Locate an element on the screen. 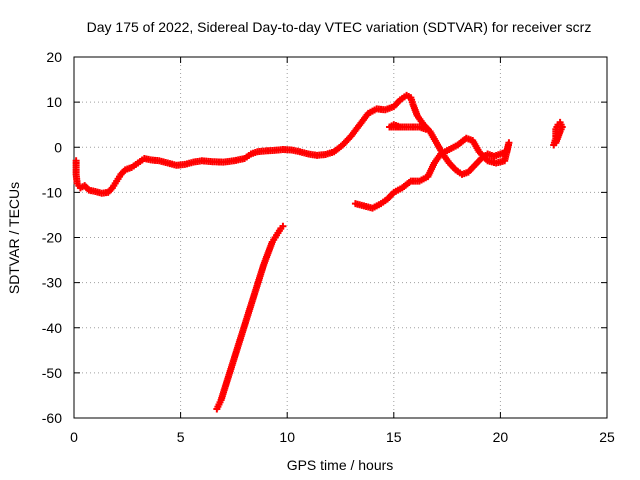  x-tick-label: 15 is located at coordinates (394, 437).